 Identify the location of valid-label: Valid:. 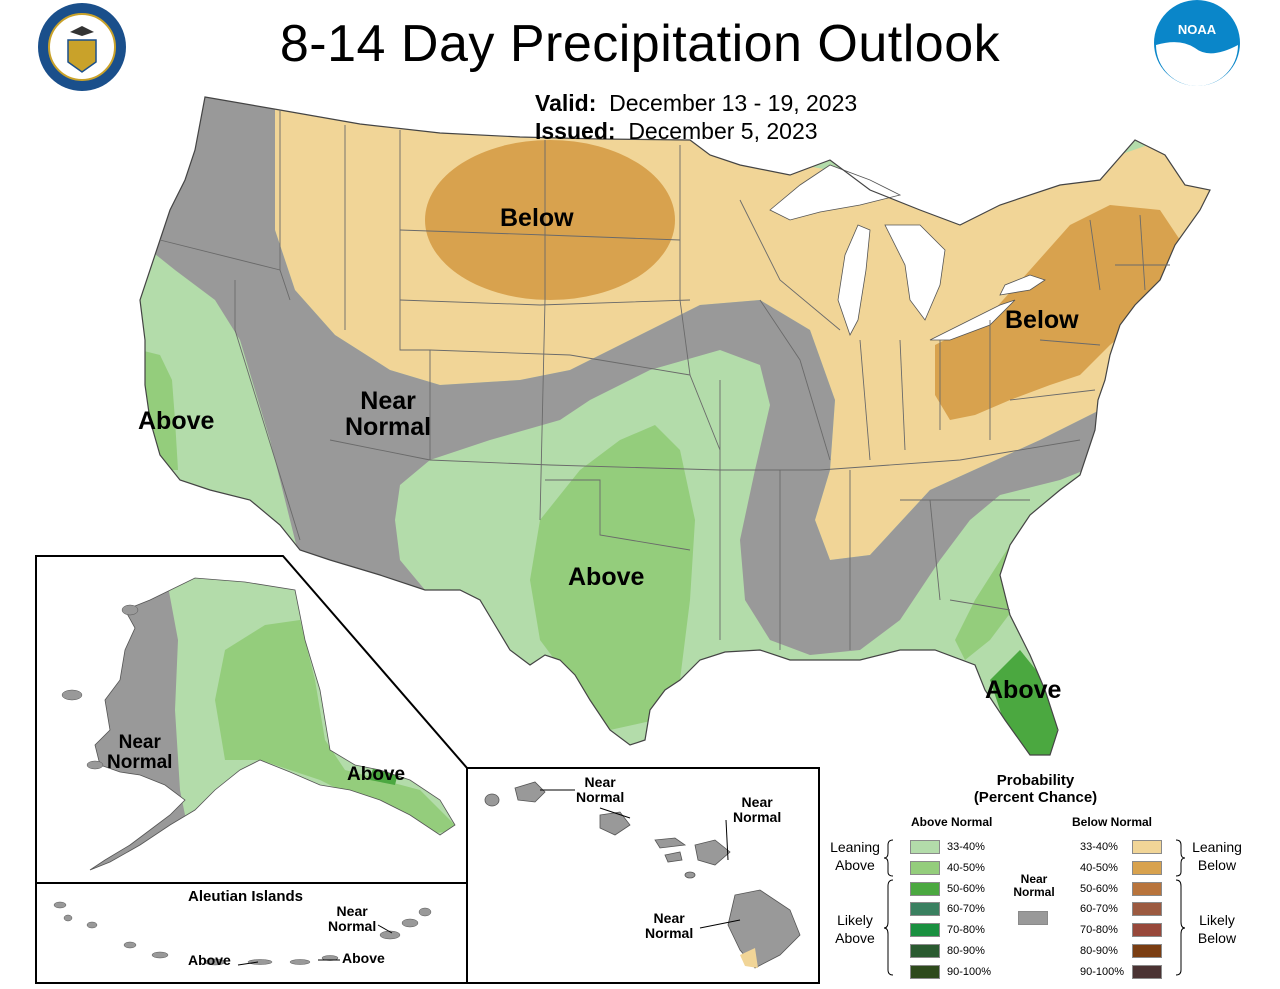
(566, 103).